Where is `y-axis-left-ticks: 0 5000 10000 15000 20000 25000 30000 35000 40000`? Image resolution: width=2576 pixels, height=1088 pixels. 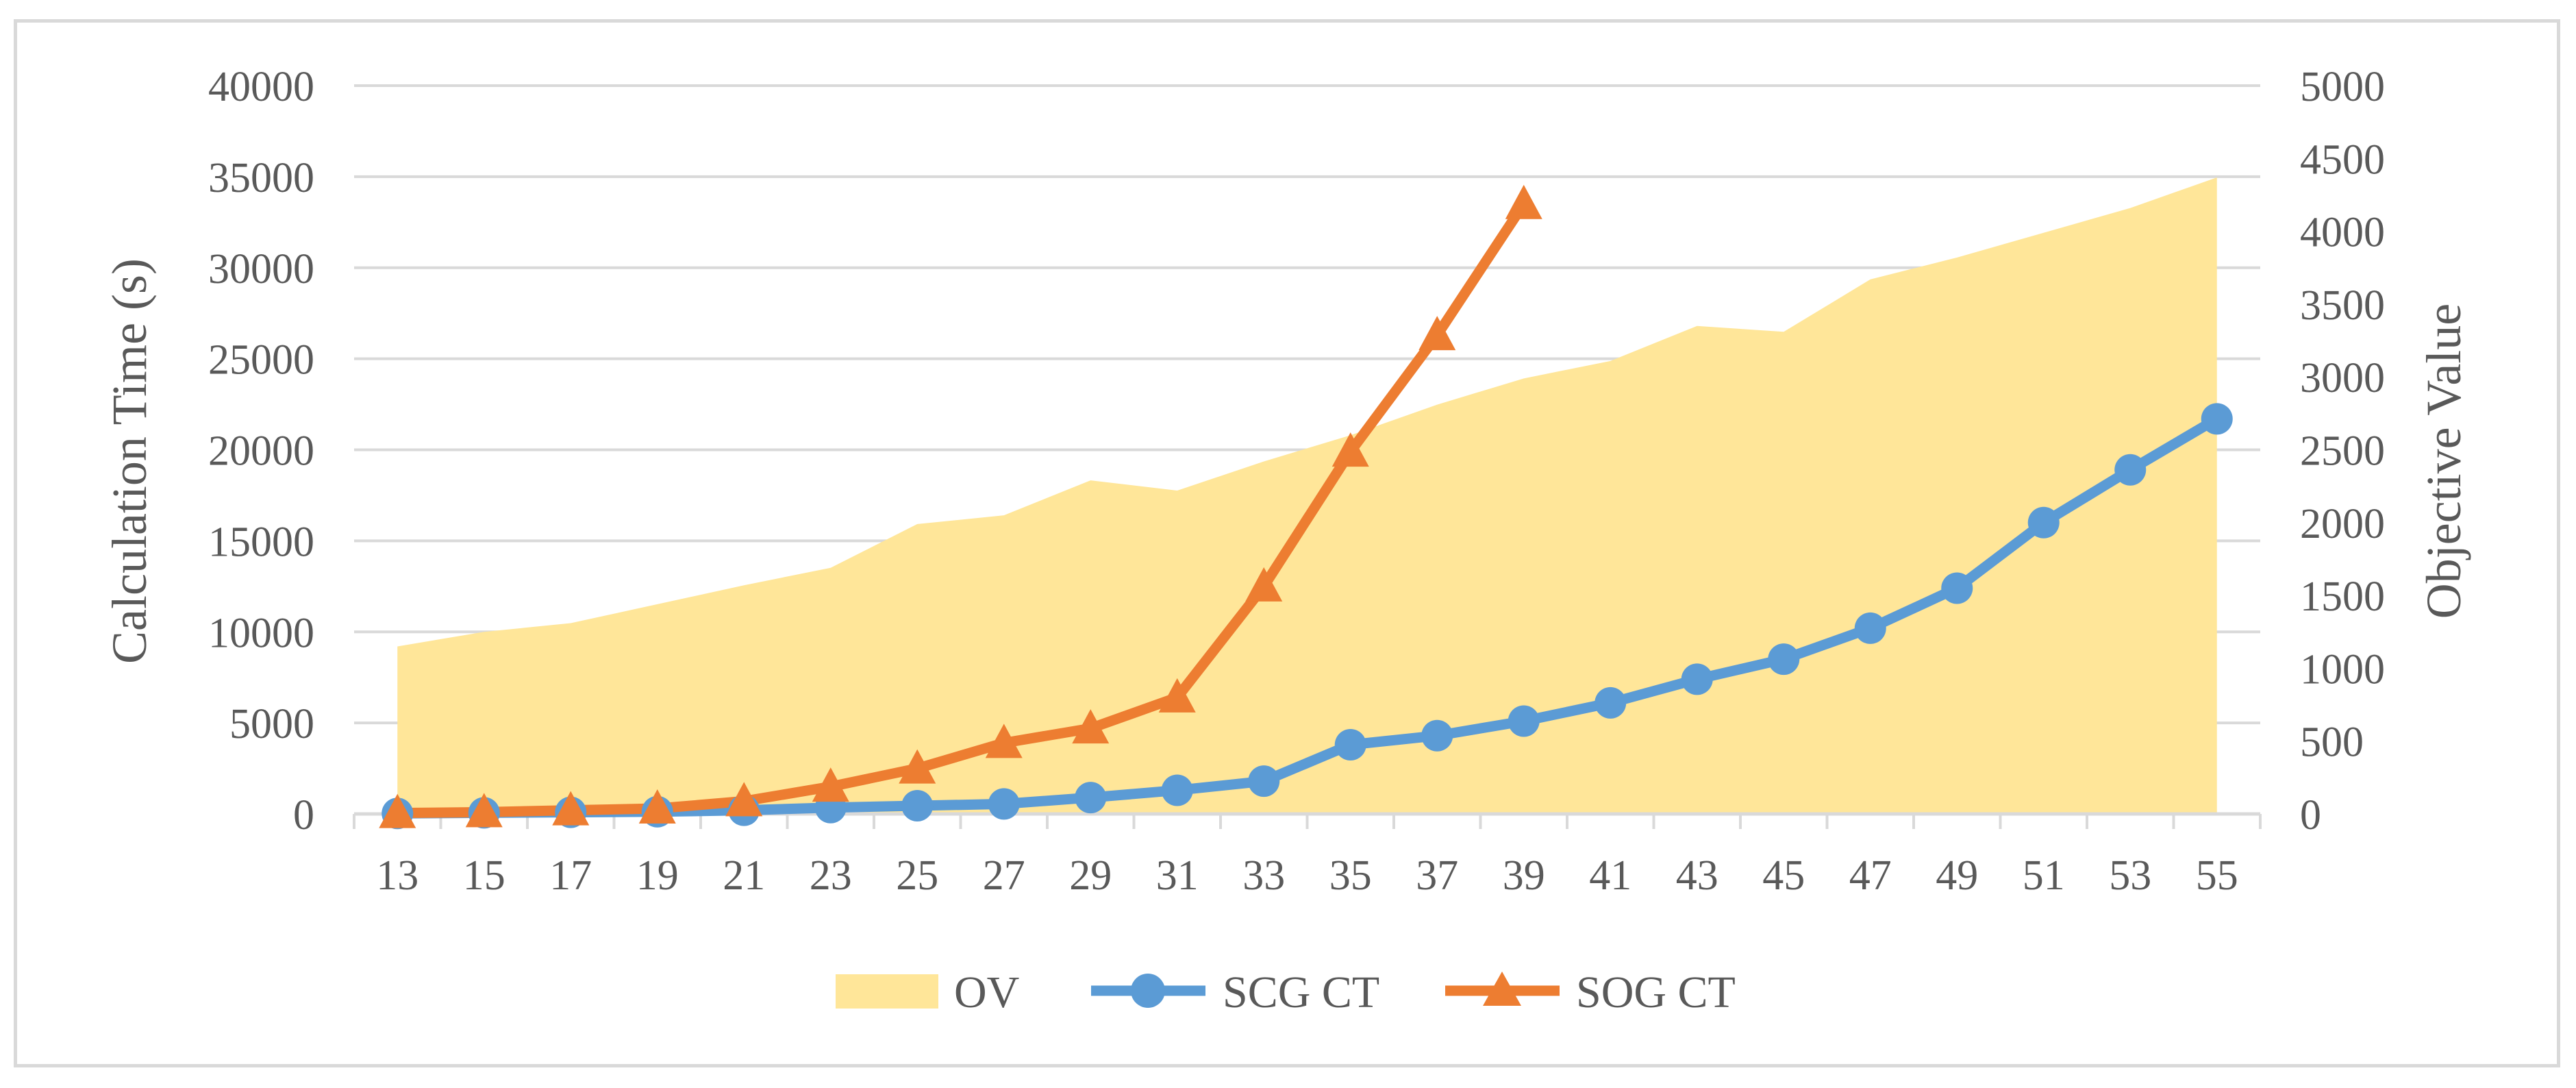
y-axis-left-ticks: 0 5000 10000 15000 20000 25000 30000 35000 40000 is located at coordinates (261, 451).